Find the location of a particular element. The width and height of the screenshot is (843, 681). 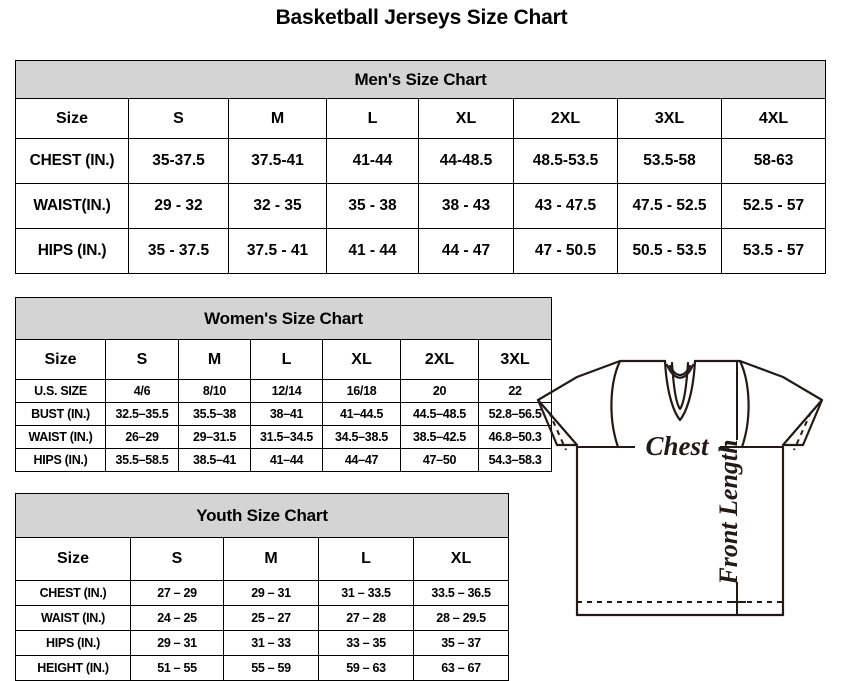

womens-header-row: Size S M L XL 2XL 3XL is located at coordinates (284, 359).